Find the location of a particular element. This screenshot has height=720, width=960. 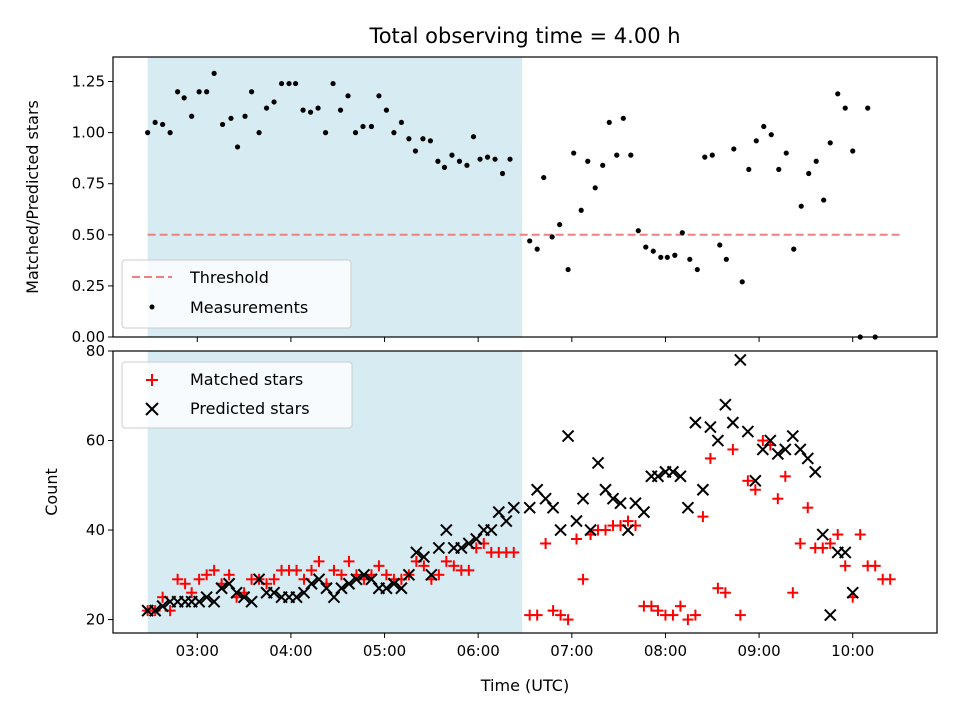

top-y-tick-label: 1.00 is located at coordinates (88, 133).